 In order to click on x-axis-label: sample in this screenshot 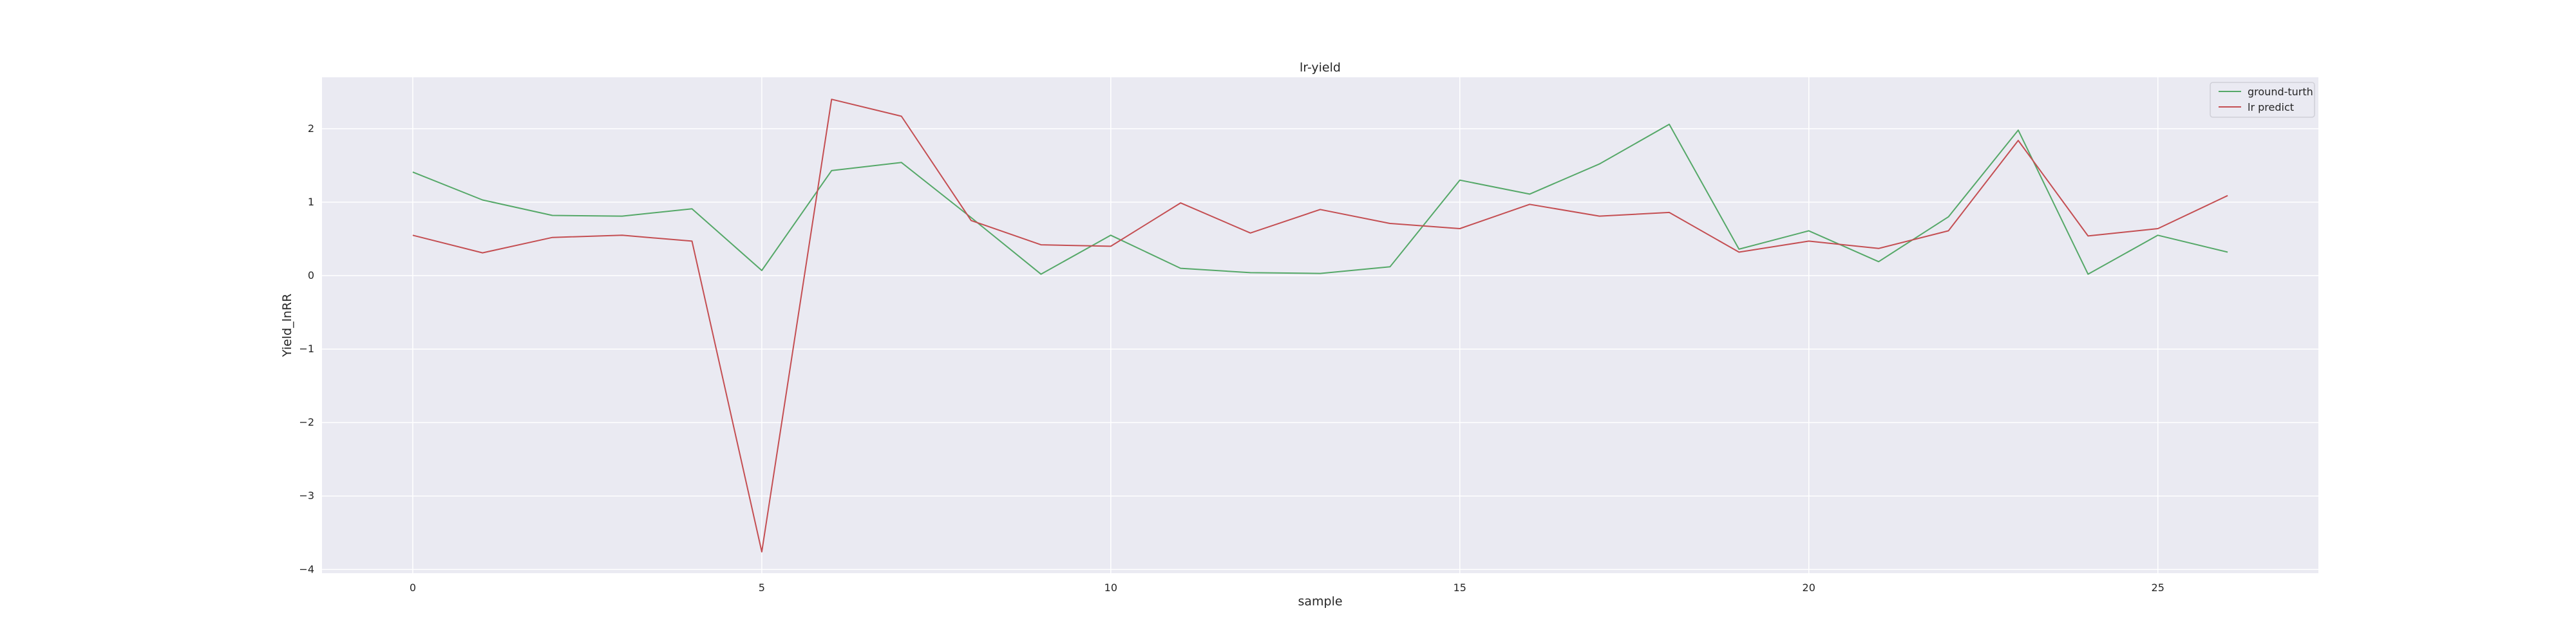, I will do `click(1320, 602)`.